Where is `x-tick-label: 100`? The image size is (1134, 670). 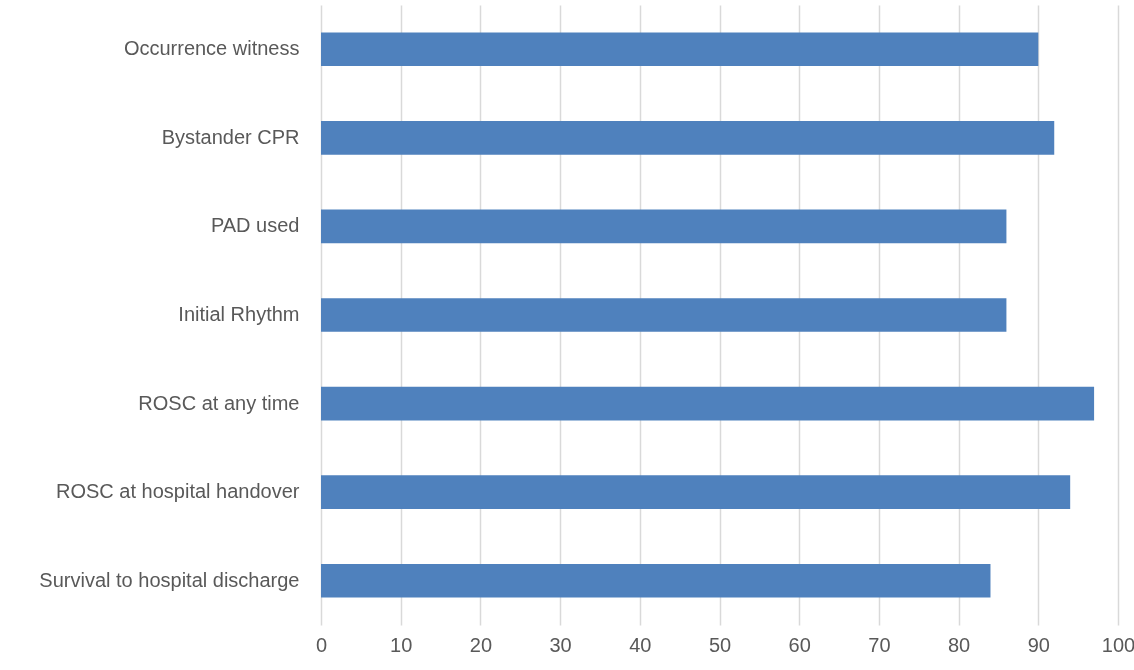
x-tick-label: 100 is located at coordinates (1117, 644).